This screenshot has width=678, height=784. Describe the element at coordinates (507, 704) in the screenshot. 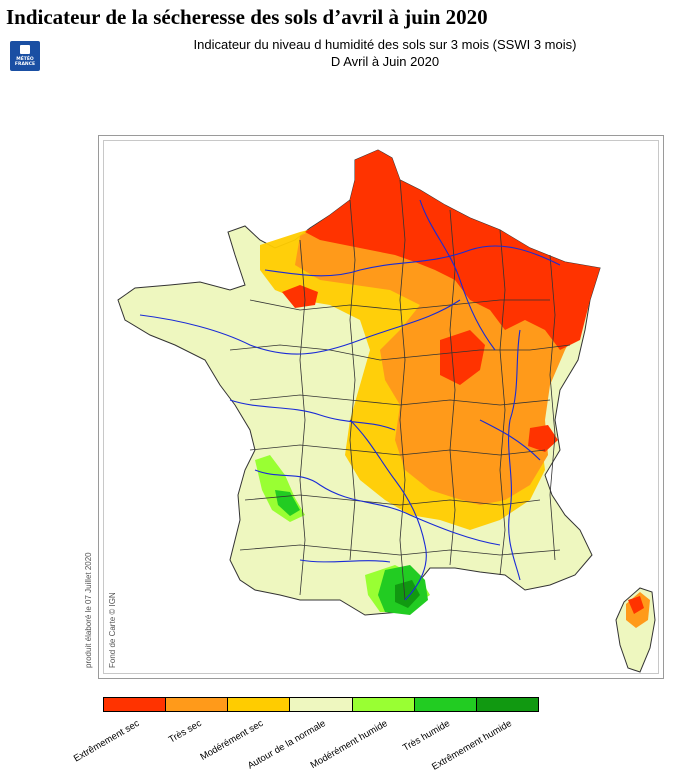

I see `legend-swatch-extremely-wet` at that location.